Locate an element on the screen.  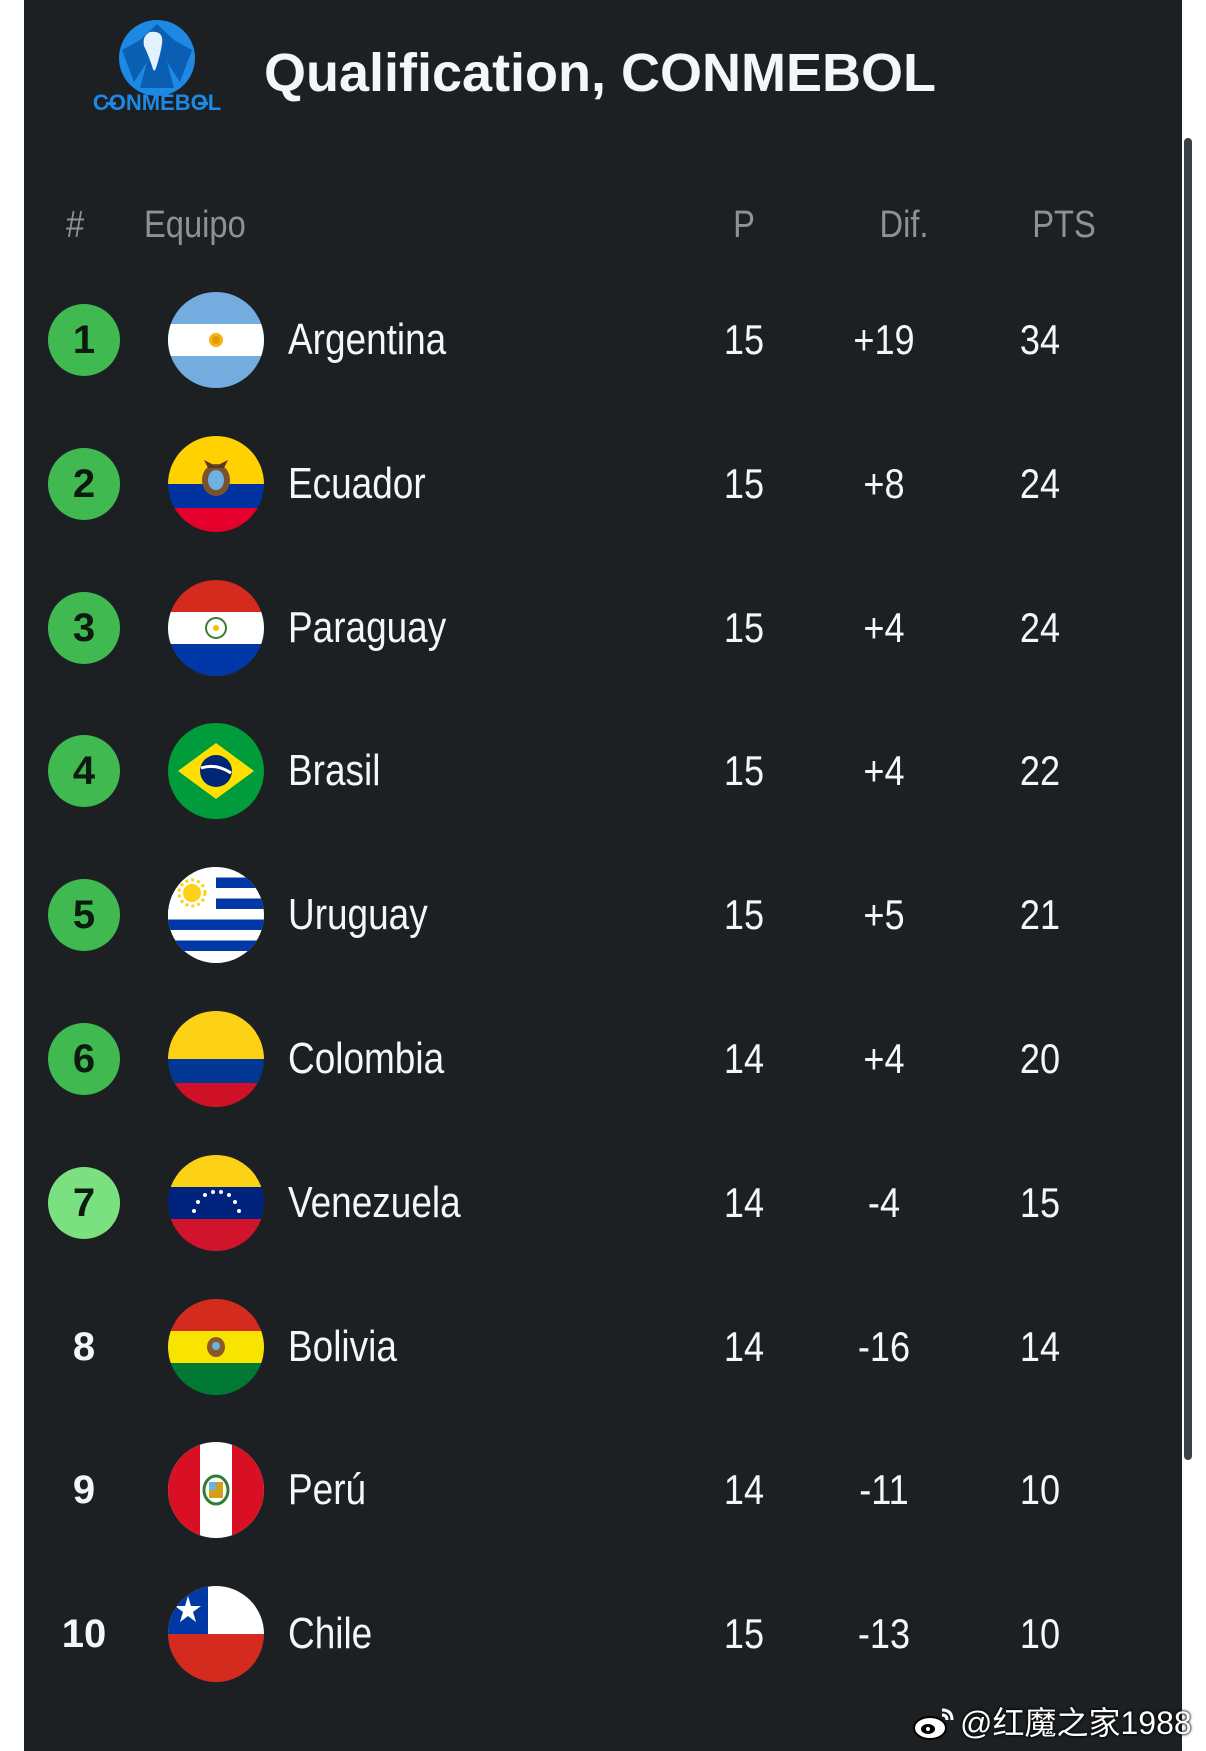
scrollbar is located at coordinates (1188, 799).